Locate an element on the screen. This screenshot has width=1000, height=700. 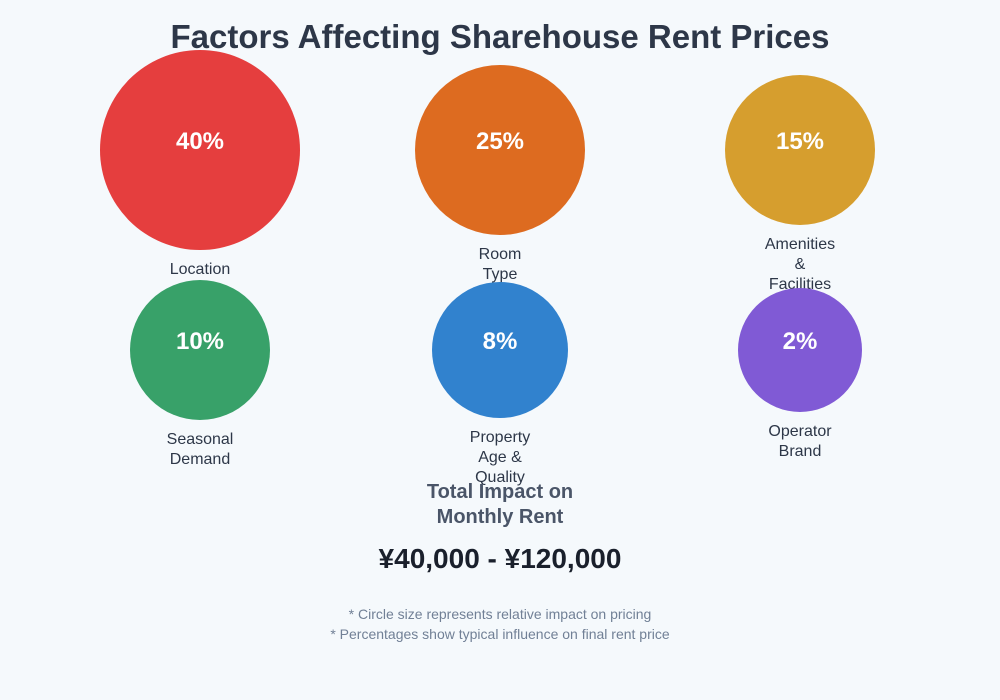
total-impact-line1: Total Impact on is located at coordinates (500, 492).